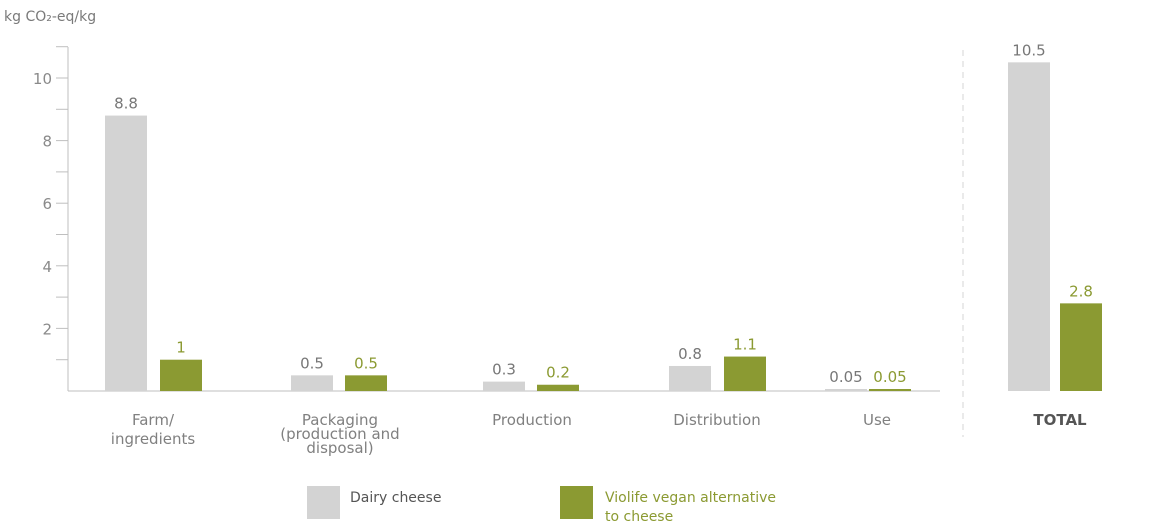  I want to click on category-label: TOTAL, so click(1060, 420).